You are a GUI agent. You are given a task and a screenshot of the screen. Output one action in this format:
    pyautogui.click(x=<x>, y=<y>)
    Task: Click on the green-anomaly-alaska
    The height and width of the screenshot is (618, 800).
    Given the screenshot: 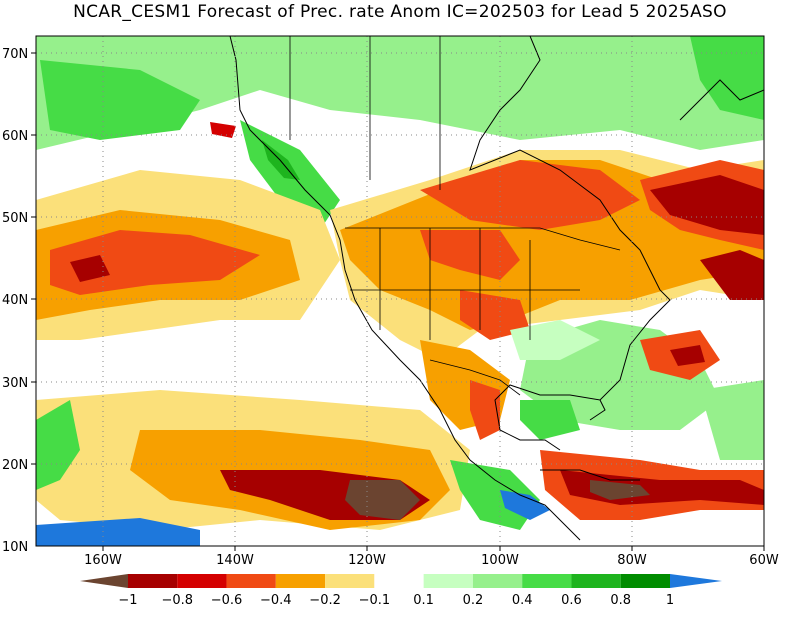 What is the action you would take?
    pyautogui.click(x=120, y=100)
    